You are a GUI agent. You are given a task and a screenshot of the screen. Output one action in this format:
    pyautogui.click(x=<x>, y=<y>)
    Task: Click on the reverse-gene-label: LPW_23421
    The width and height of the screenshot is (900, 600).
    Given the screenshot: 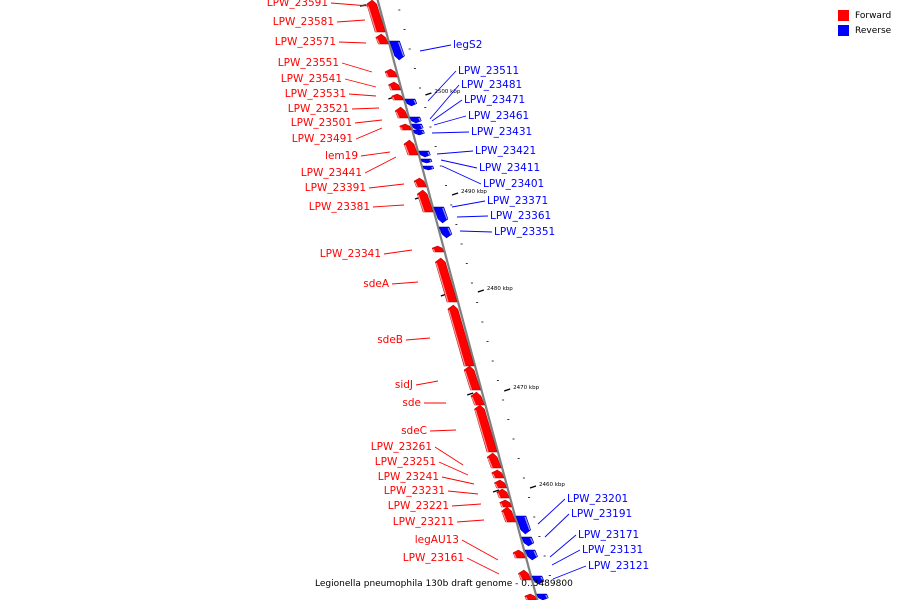 What is the action you would take?
    pyautogui.click(x=505, y=151)
    